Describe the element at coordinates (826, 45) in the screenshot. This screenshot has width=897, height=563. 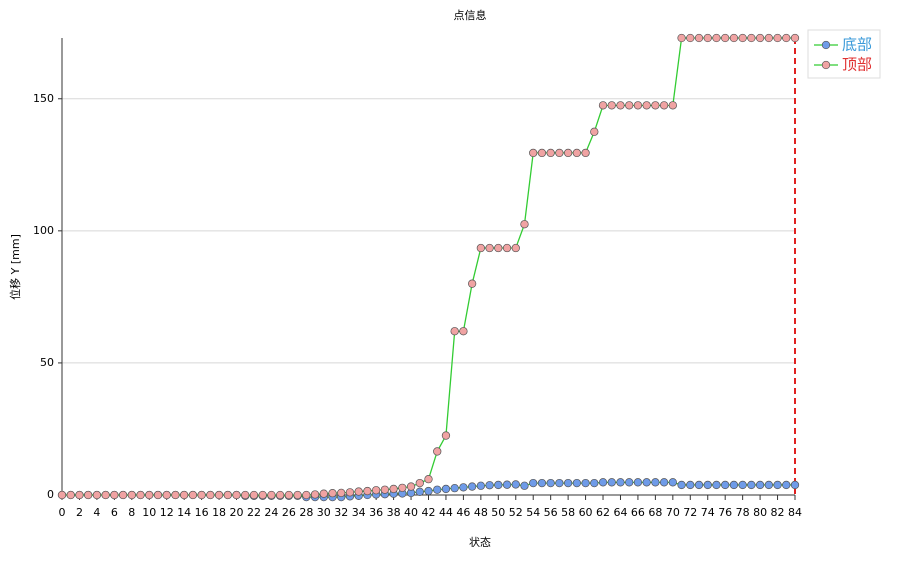
I see `legend-marker` at that location.